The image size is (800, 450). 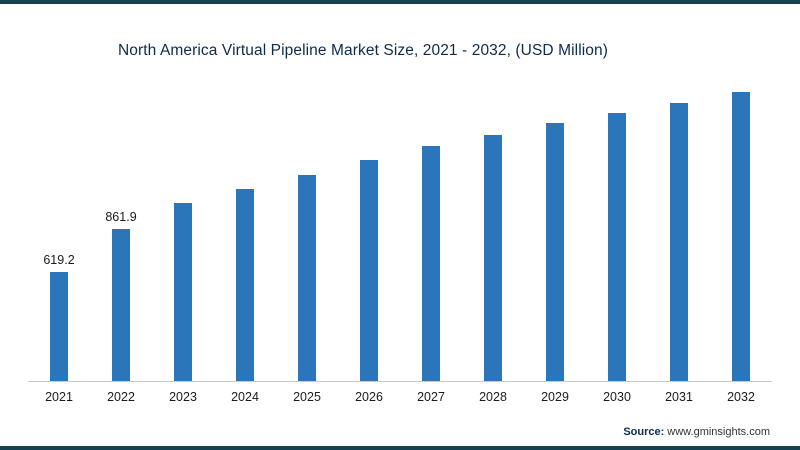 I want to click on bar-column-2021: 619.2, so click(x=59, y=231).